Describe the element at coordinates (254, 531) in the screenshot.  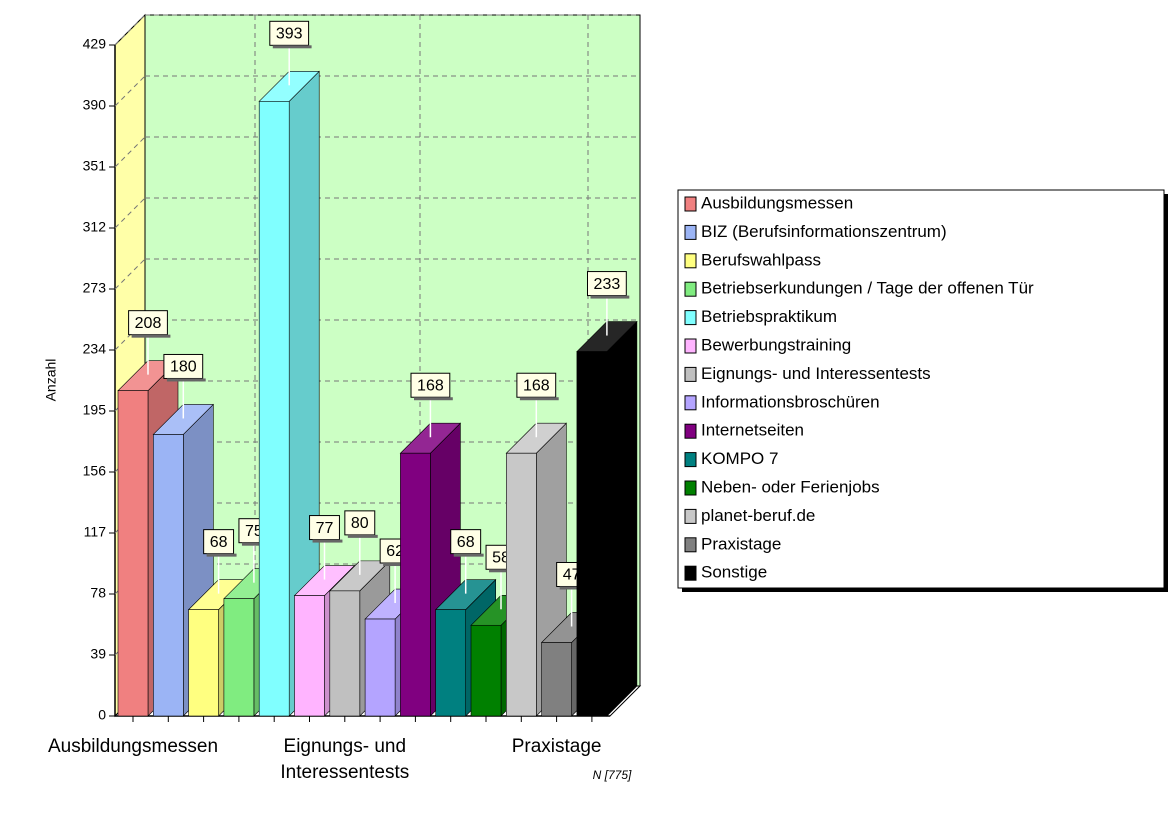
I see `value-label: 75` at that location.